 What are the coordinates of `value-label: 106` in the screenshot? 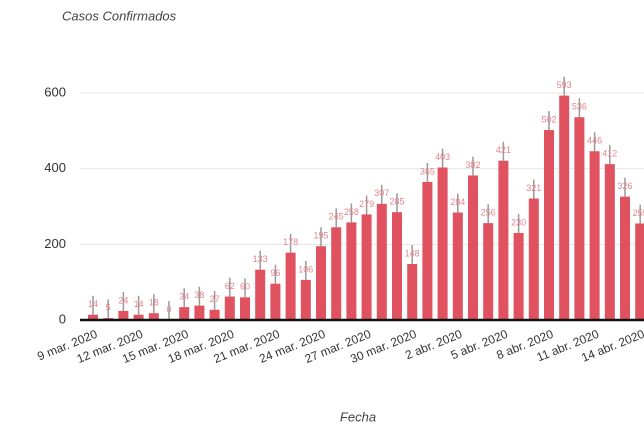 It's located at (305, 269).